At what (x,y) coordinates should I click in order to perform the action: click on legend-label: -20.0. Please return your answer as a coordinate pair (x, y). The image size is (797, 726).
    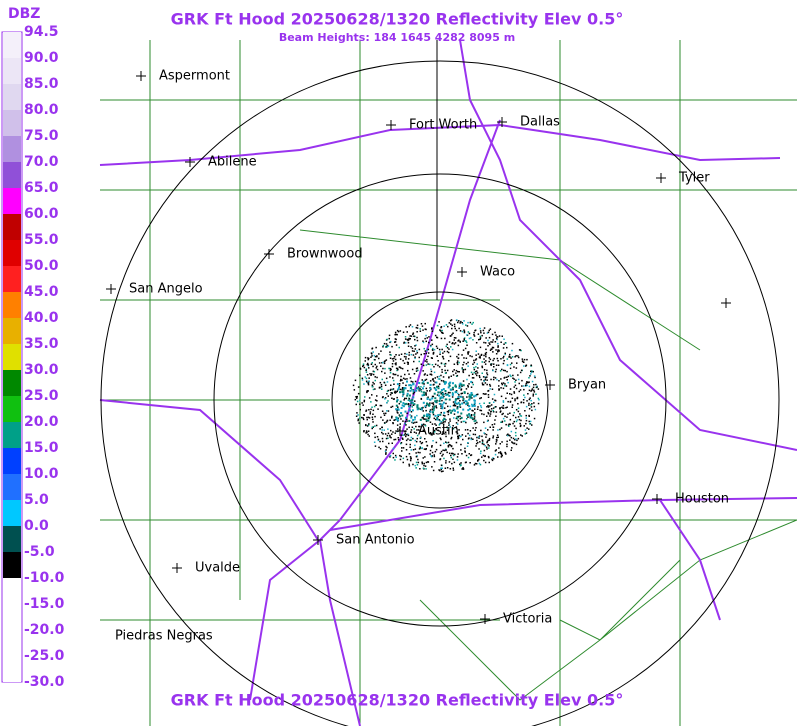
    Looking at the image, I should click on (44, 630).